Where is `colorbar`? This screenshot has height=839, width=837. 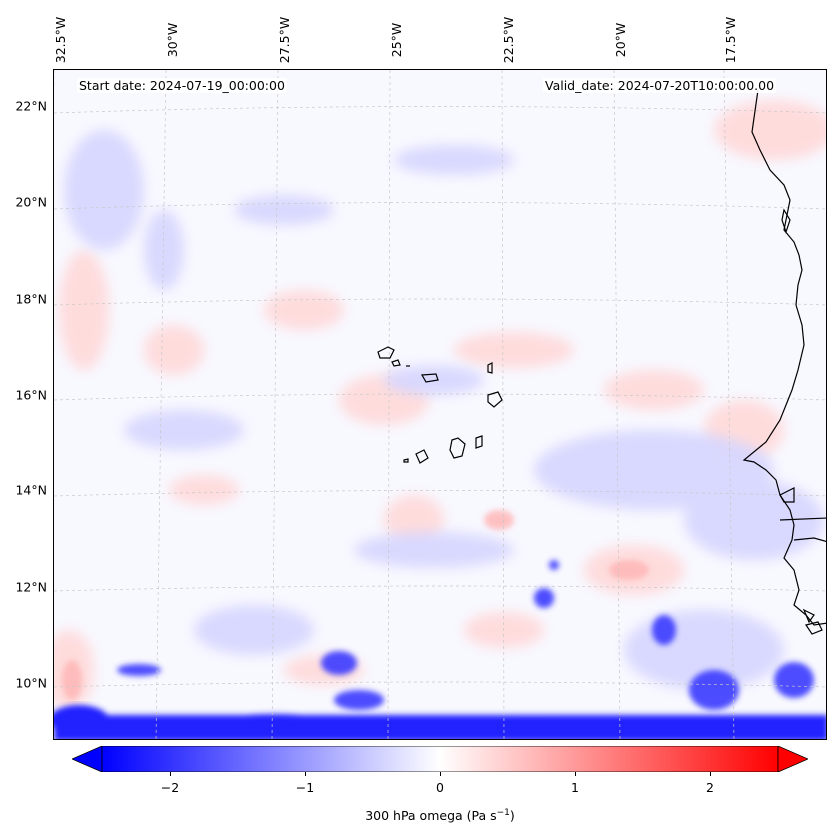
colorbar is located at coordinates (440, 759).